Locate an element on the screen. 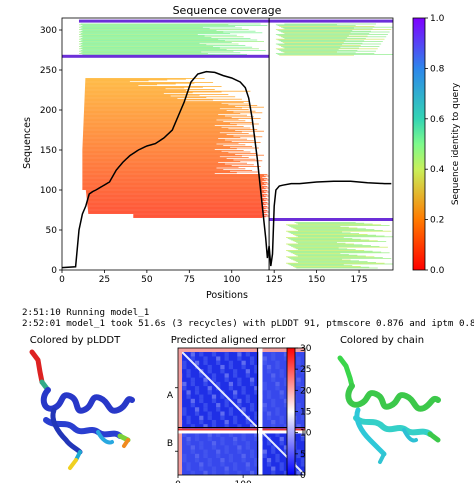 Image resolution: width=474 pixels, height=483 pixels. plddt-structure-image is located at coordinates (82, 409).